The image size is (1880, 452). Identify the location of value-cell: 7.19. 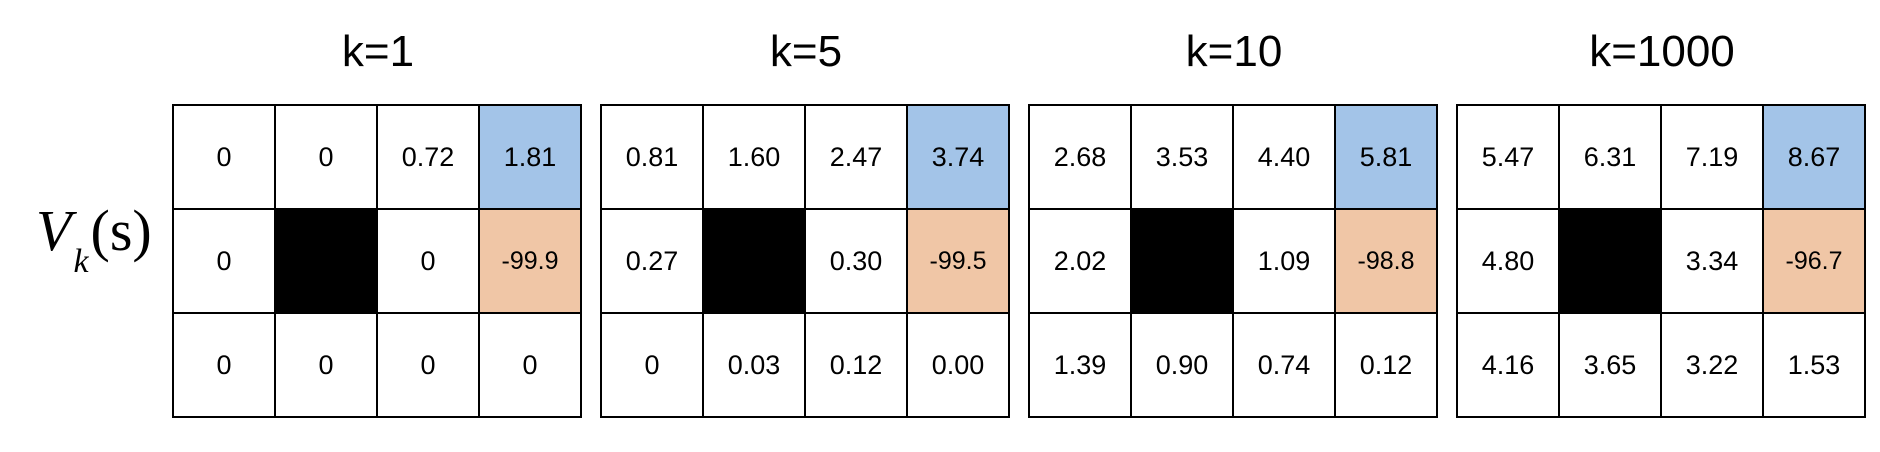
(1713, 158).